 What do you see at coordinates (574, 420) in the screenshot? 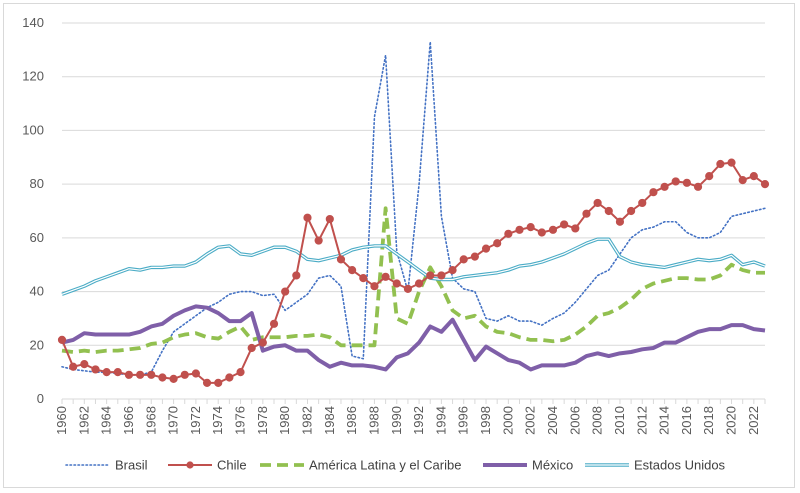
I see `x-tick-label: 2006` at bounding box center [574, 420].